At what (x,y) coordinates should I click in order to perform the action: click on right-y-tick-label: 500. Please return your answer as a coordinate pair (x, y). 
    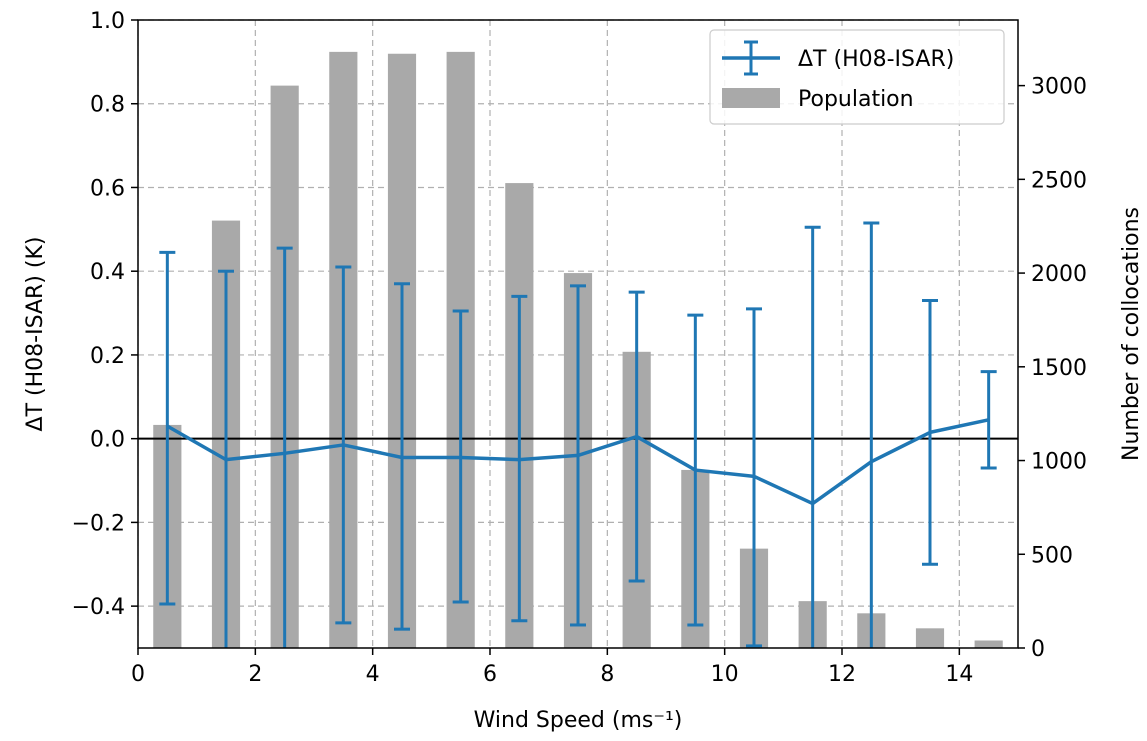
    Looking at the image, I should click on (1052, 555).